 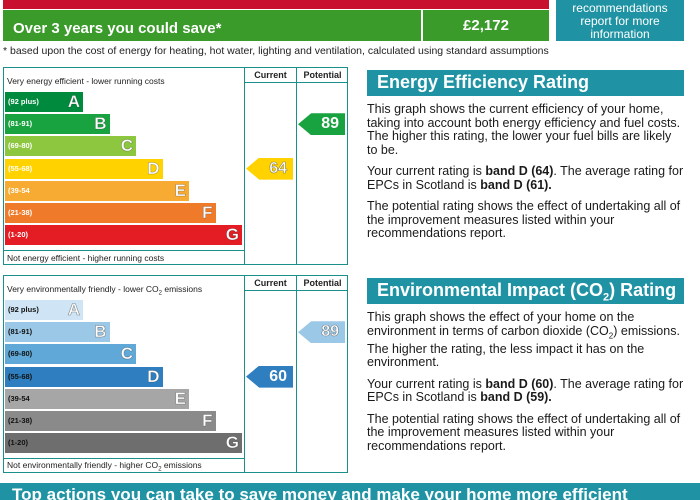 What do you see at coordinates (117, 28) in the screenshot?
I see `savings-label: Over 3 years you could save*` at bounding box center [117, 28].